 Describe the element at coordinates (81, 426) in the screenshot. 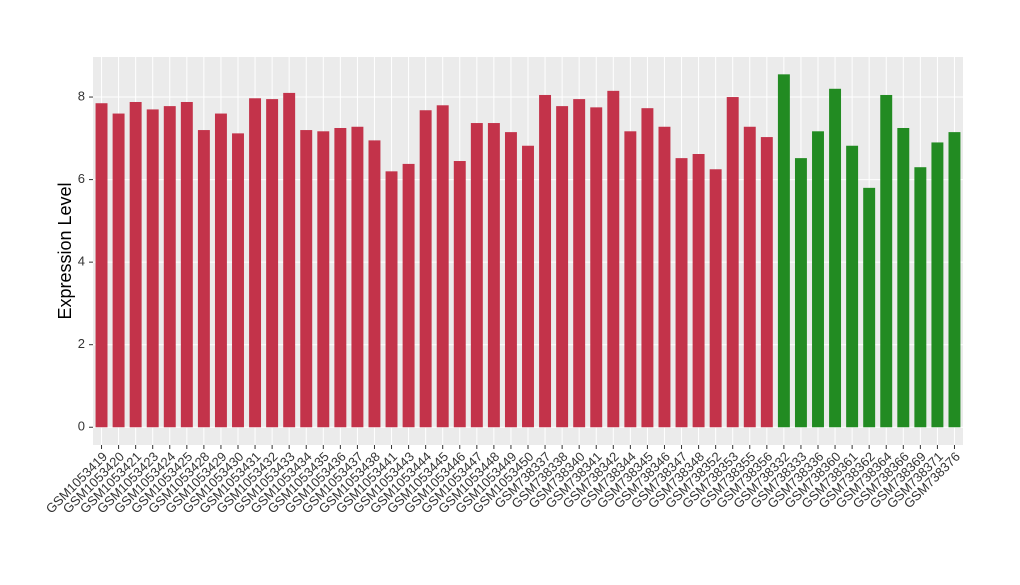

I see `y-tick-label: 0` at that location.